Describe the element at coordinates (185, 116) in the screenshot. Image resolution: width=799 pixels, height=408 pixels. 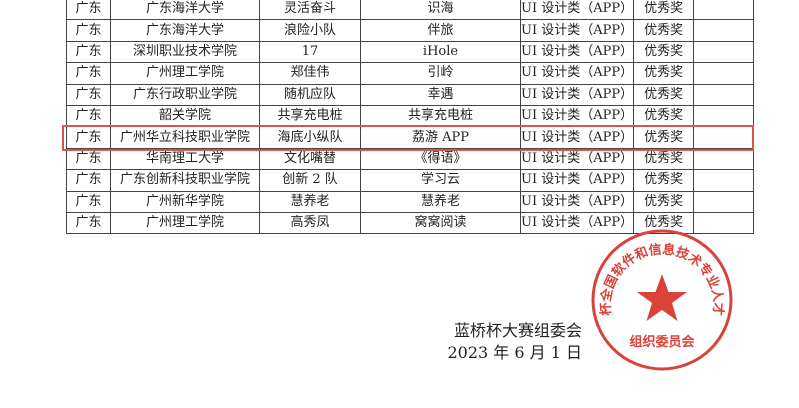
I see `table-cell: 韶关学院` at that location.